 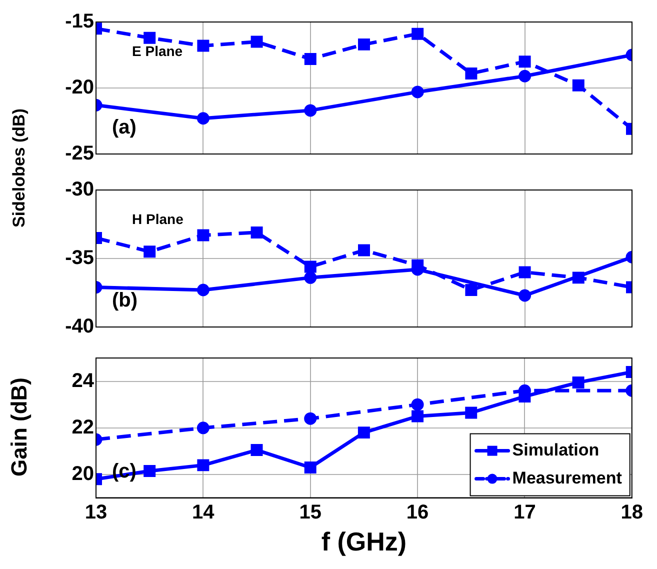 I want to click on legend-label: Measurement, so click(x=567, y=478).